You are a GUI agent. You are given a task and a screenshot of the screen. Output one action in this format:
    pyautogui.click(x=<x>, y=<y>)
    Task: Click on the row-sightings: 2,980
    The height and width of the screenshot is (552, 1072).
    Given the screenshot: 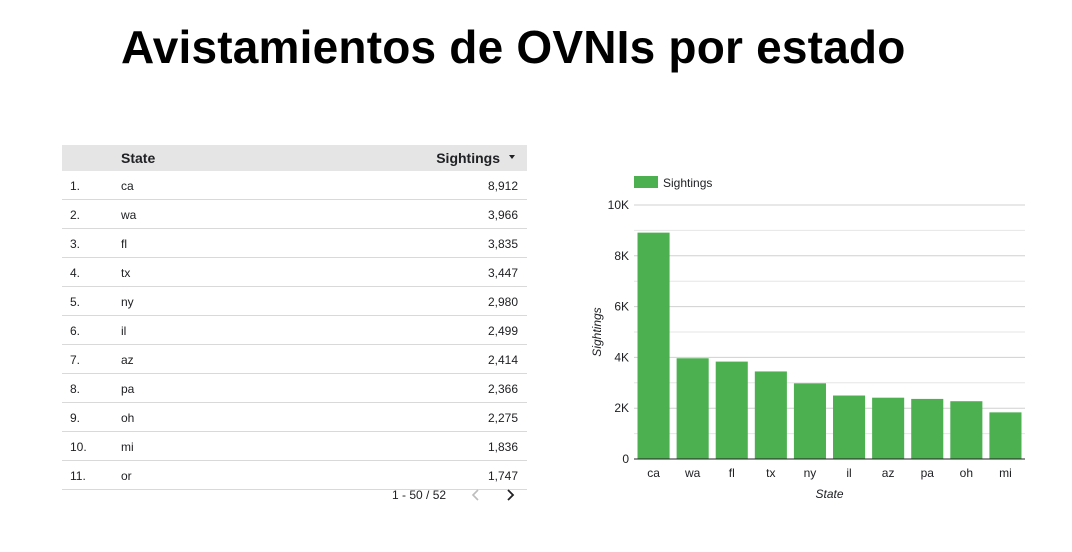 What is the action you would take?
    pyautogui.click(x=502, y=302)
    